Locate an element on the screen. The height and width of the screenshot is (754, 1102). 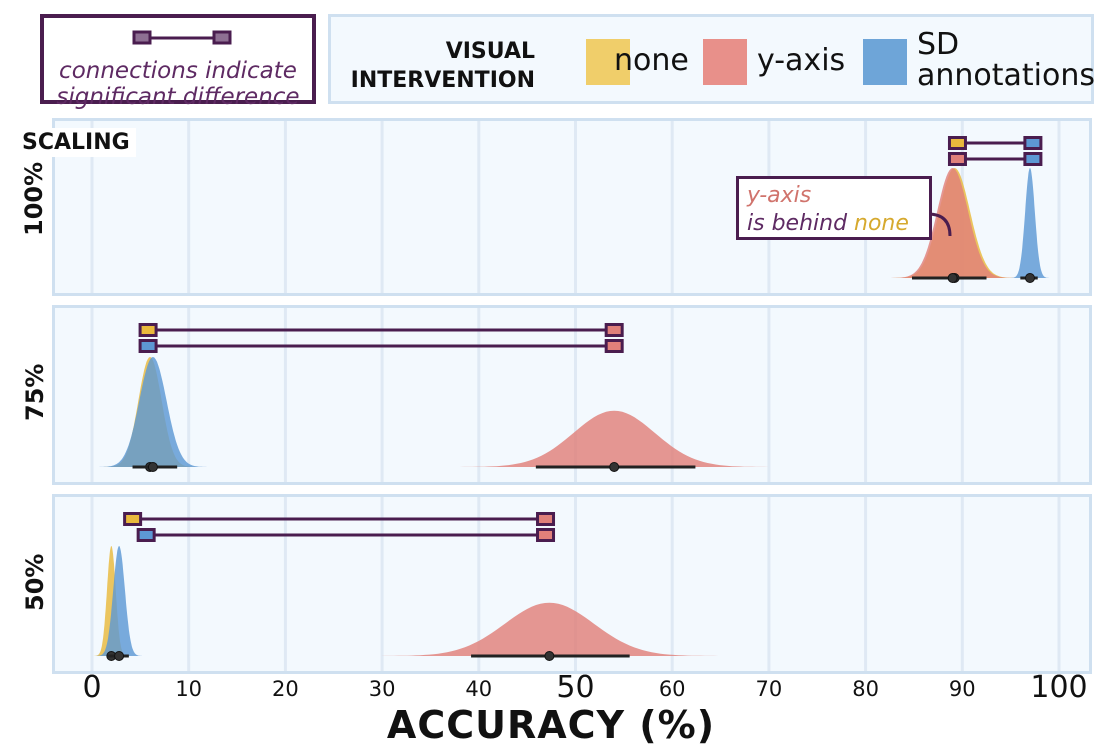
legend-swatch-none is located at coordinates (608, 62).